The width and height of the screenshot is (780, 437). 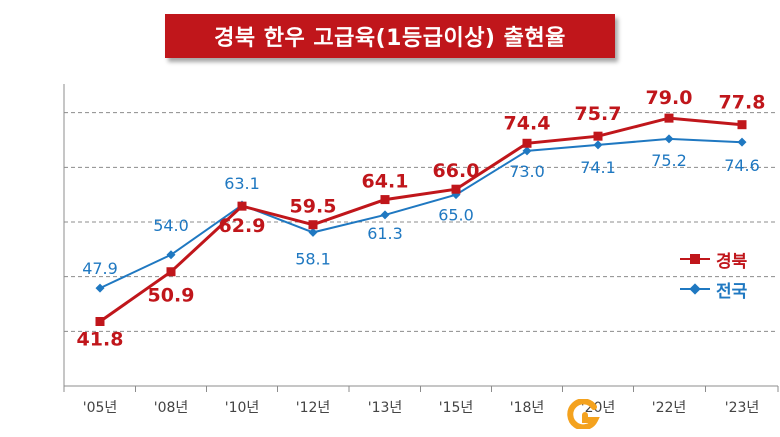 I want to click on data-label-gyeongbuk: 75.7, so click(x=598, y=114).